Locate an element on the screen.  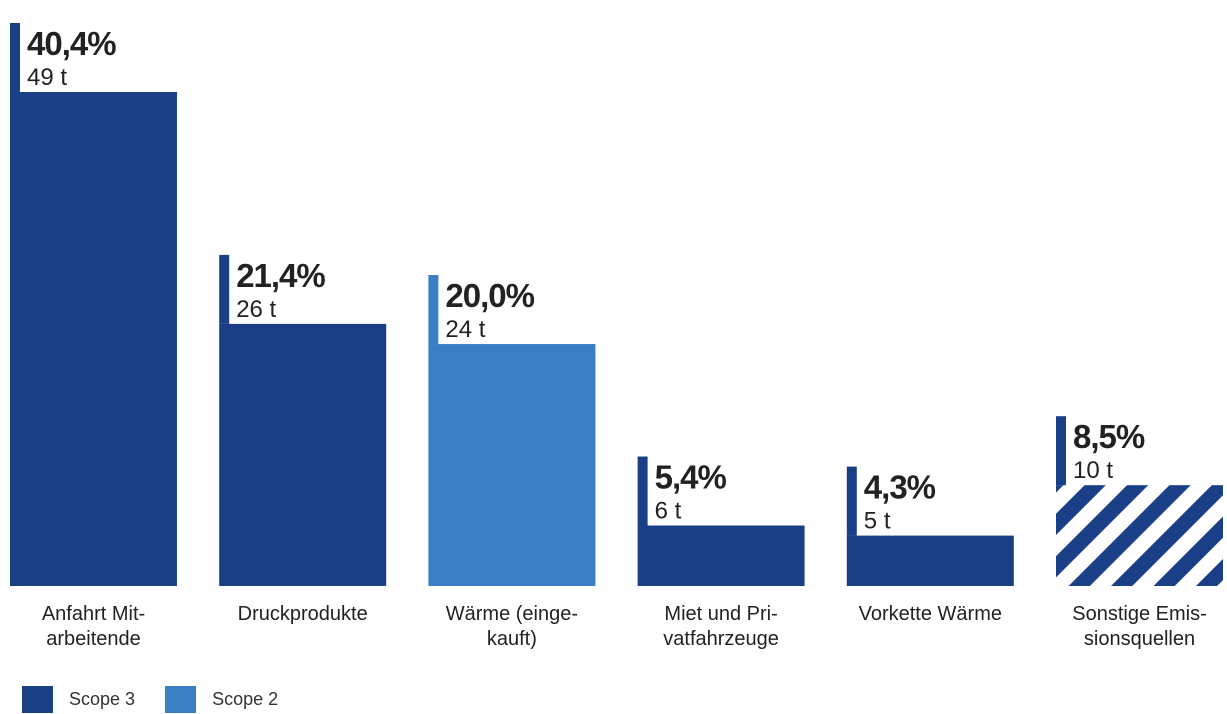
category-label-0: Anfahrt Mit-arbeitende is located at coordinates (93, 626).